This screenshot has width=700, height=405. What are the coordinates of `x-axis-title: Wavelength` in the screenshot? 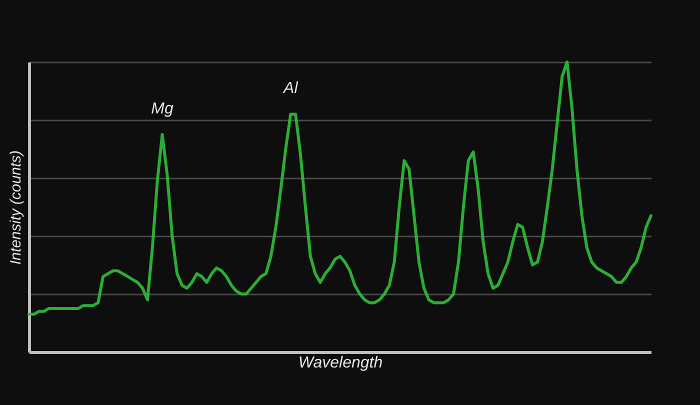 It's located at (340, 363).